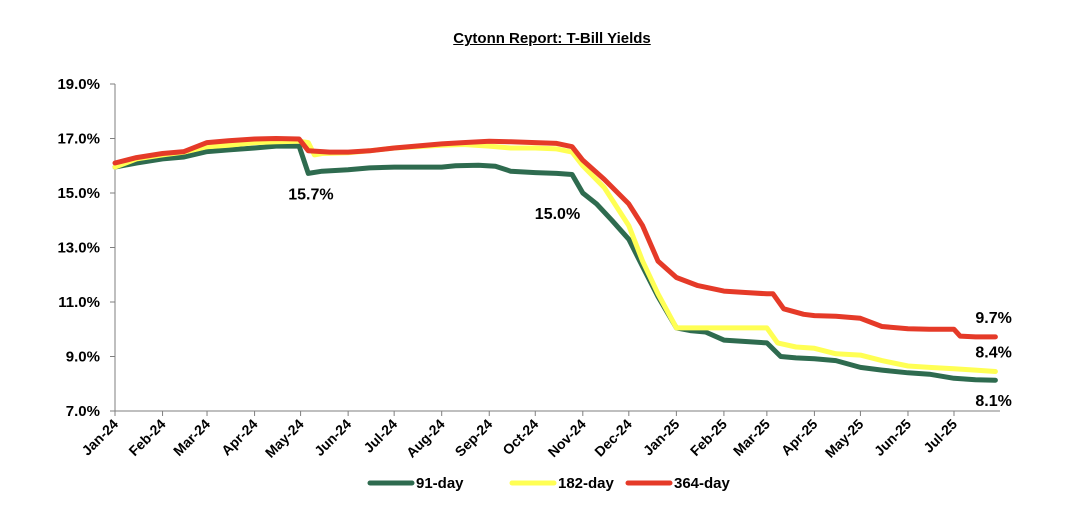  What do you see at coordinates (613, 438) in the screenshot?
I see `x-tick-label: Dec-24` at bounding box center [613, 438].